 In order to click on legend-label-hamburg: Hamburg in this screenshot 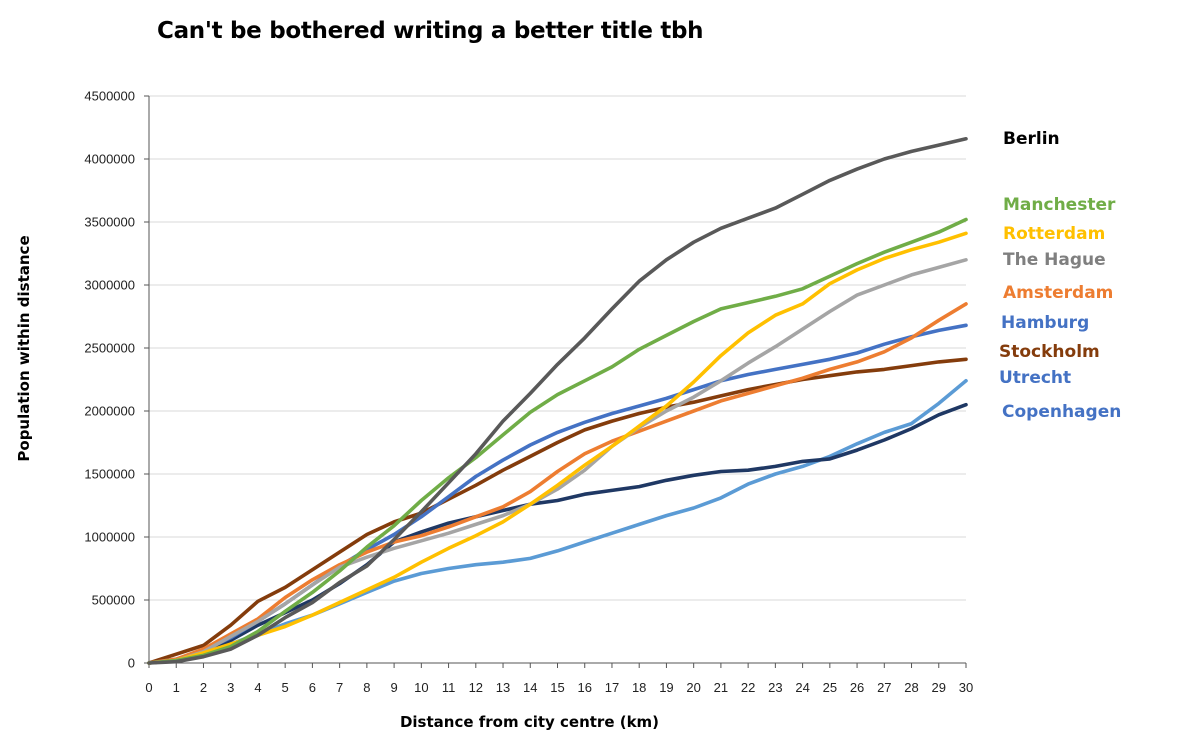, I will do `click(1045, 323)`.